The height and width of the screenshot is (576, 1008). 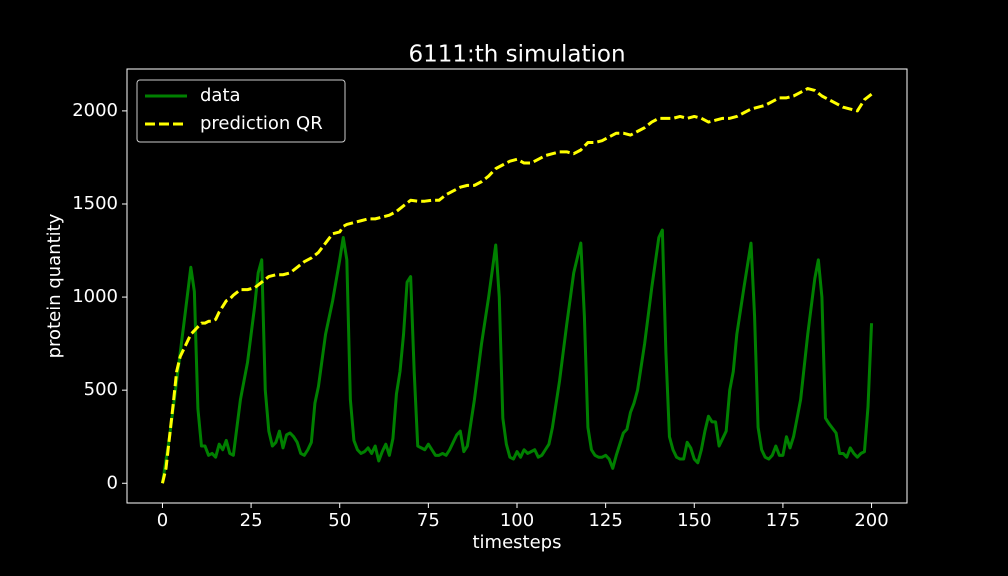 I want to click on y-tick-label: 1500, so click(x=95, y=203).